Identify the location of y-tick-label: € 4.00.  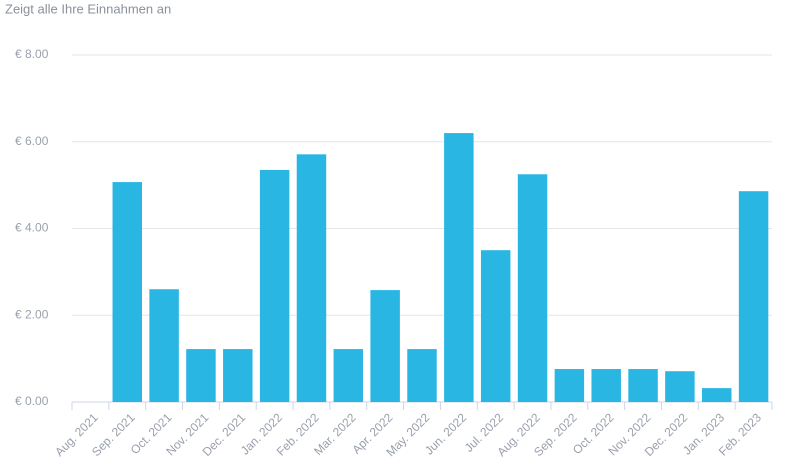
(32, 228).